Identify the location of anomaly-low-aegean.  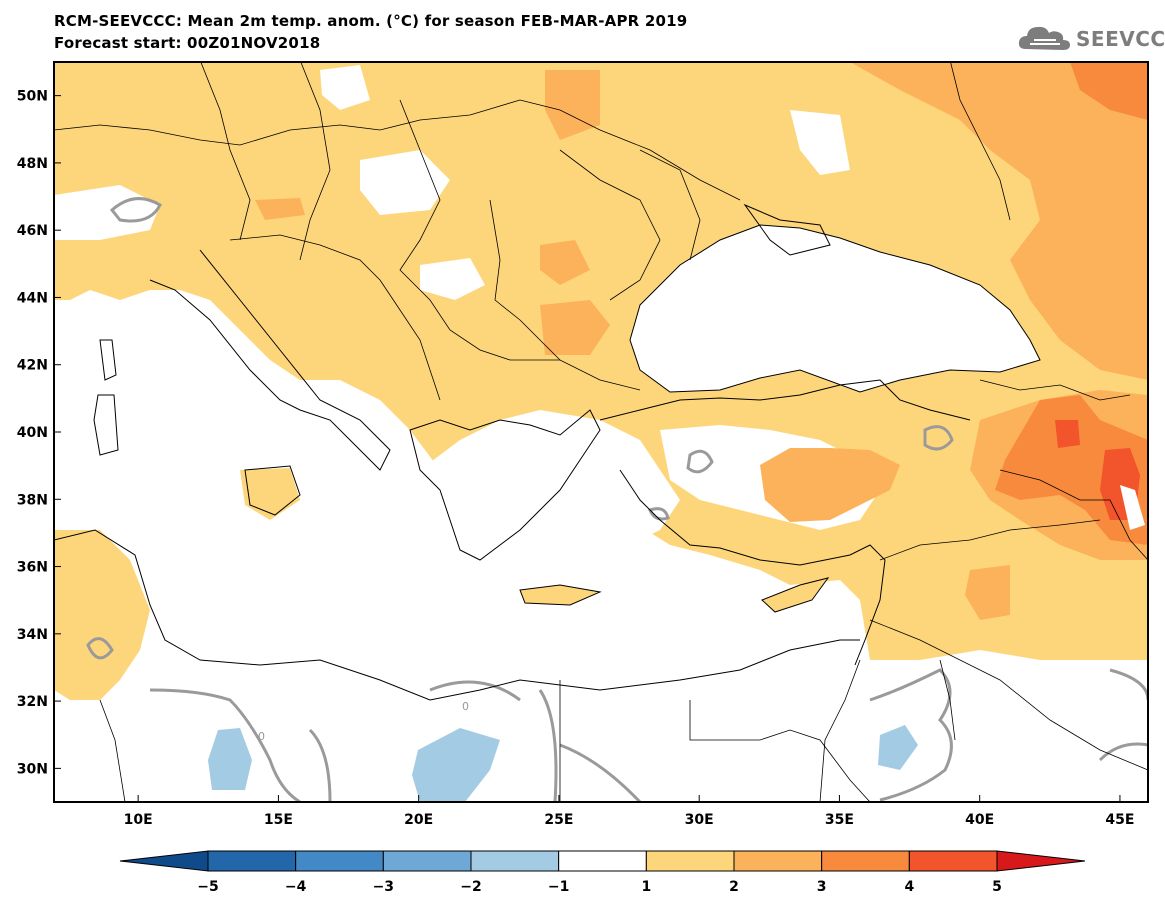
(550, 490).